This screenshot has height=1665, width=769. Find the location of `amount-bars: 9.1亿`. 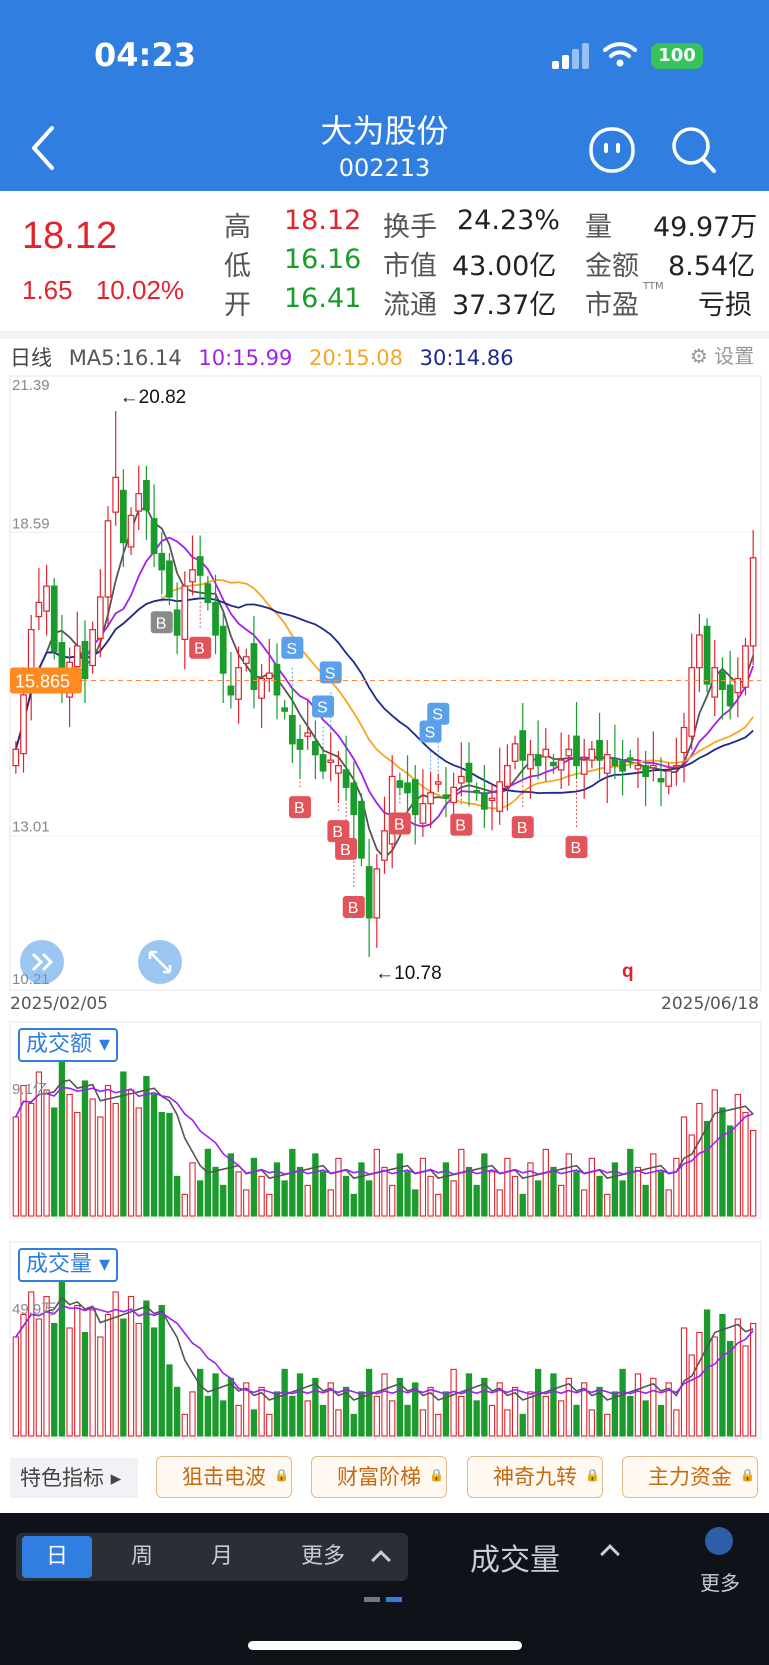

amount-bars: 9.1亿 is located at coordinates (384, 1126).